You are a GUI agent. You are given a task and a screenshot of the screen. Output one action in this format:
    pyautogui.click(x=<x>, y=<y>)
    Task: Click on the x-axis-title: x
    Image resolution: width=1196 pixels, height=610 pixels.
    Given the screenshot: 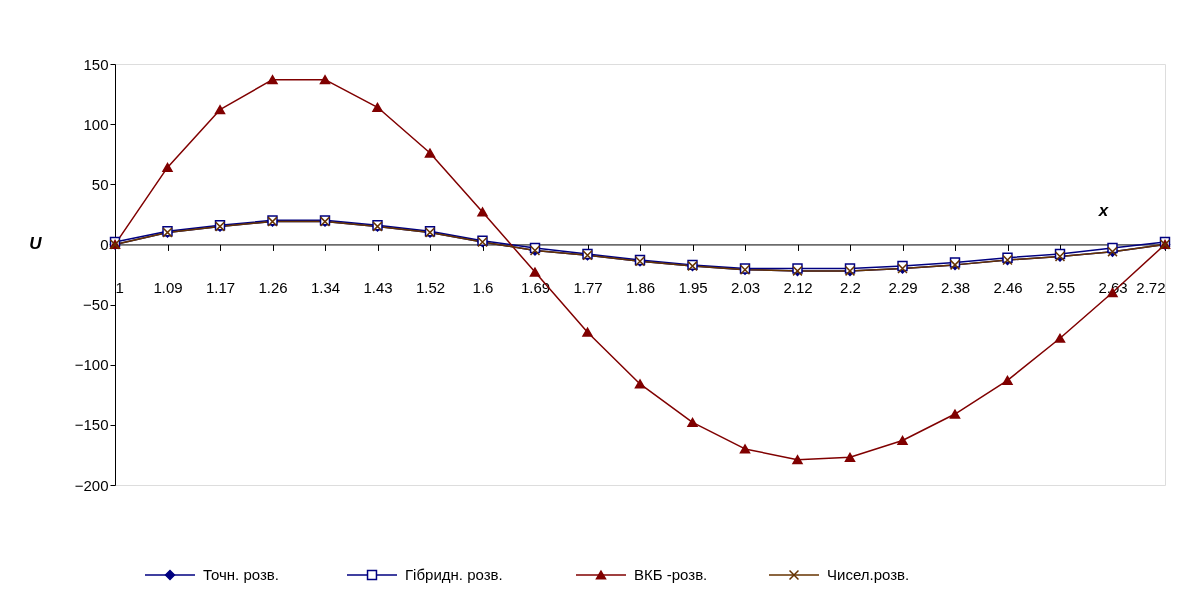 What is the action you would take?
    pyautogui.click(x=1103, y=210)
    